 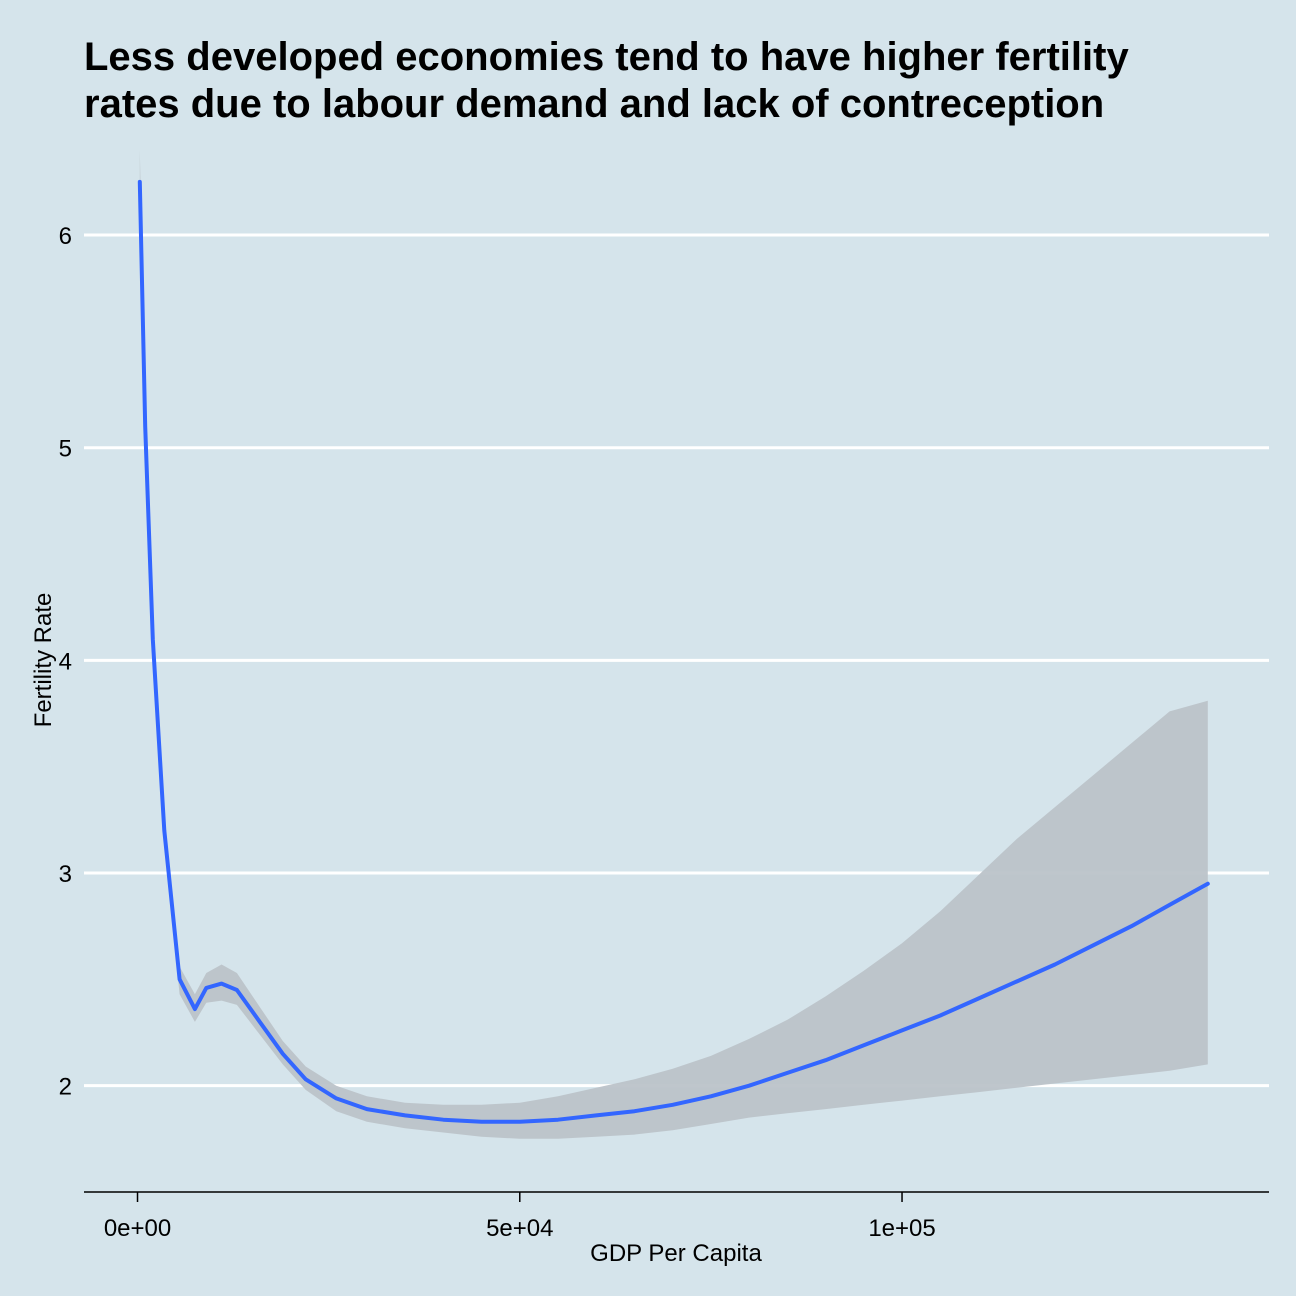 What do you see at coordinates (65, 449) in the screenshot?
I see `y-tick-label-5: 5` at bounding box center [65, 449].